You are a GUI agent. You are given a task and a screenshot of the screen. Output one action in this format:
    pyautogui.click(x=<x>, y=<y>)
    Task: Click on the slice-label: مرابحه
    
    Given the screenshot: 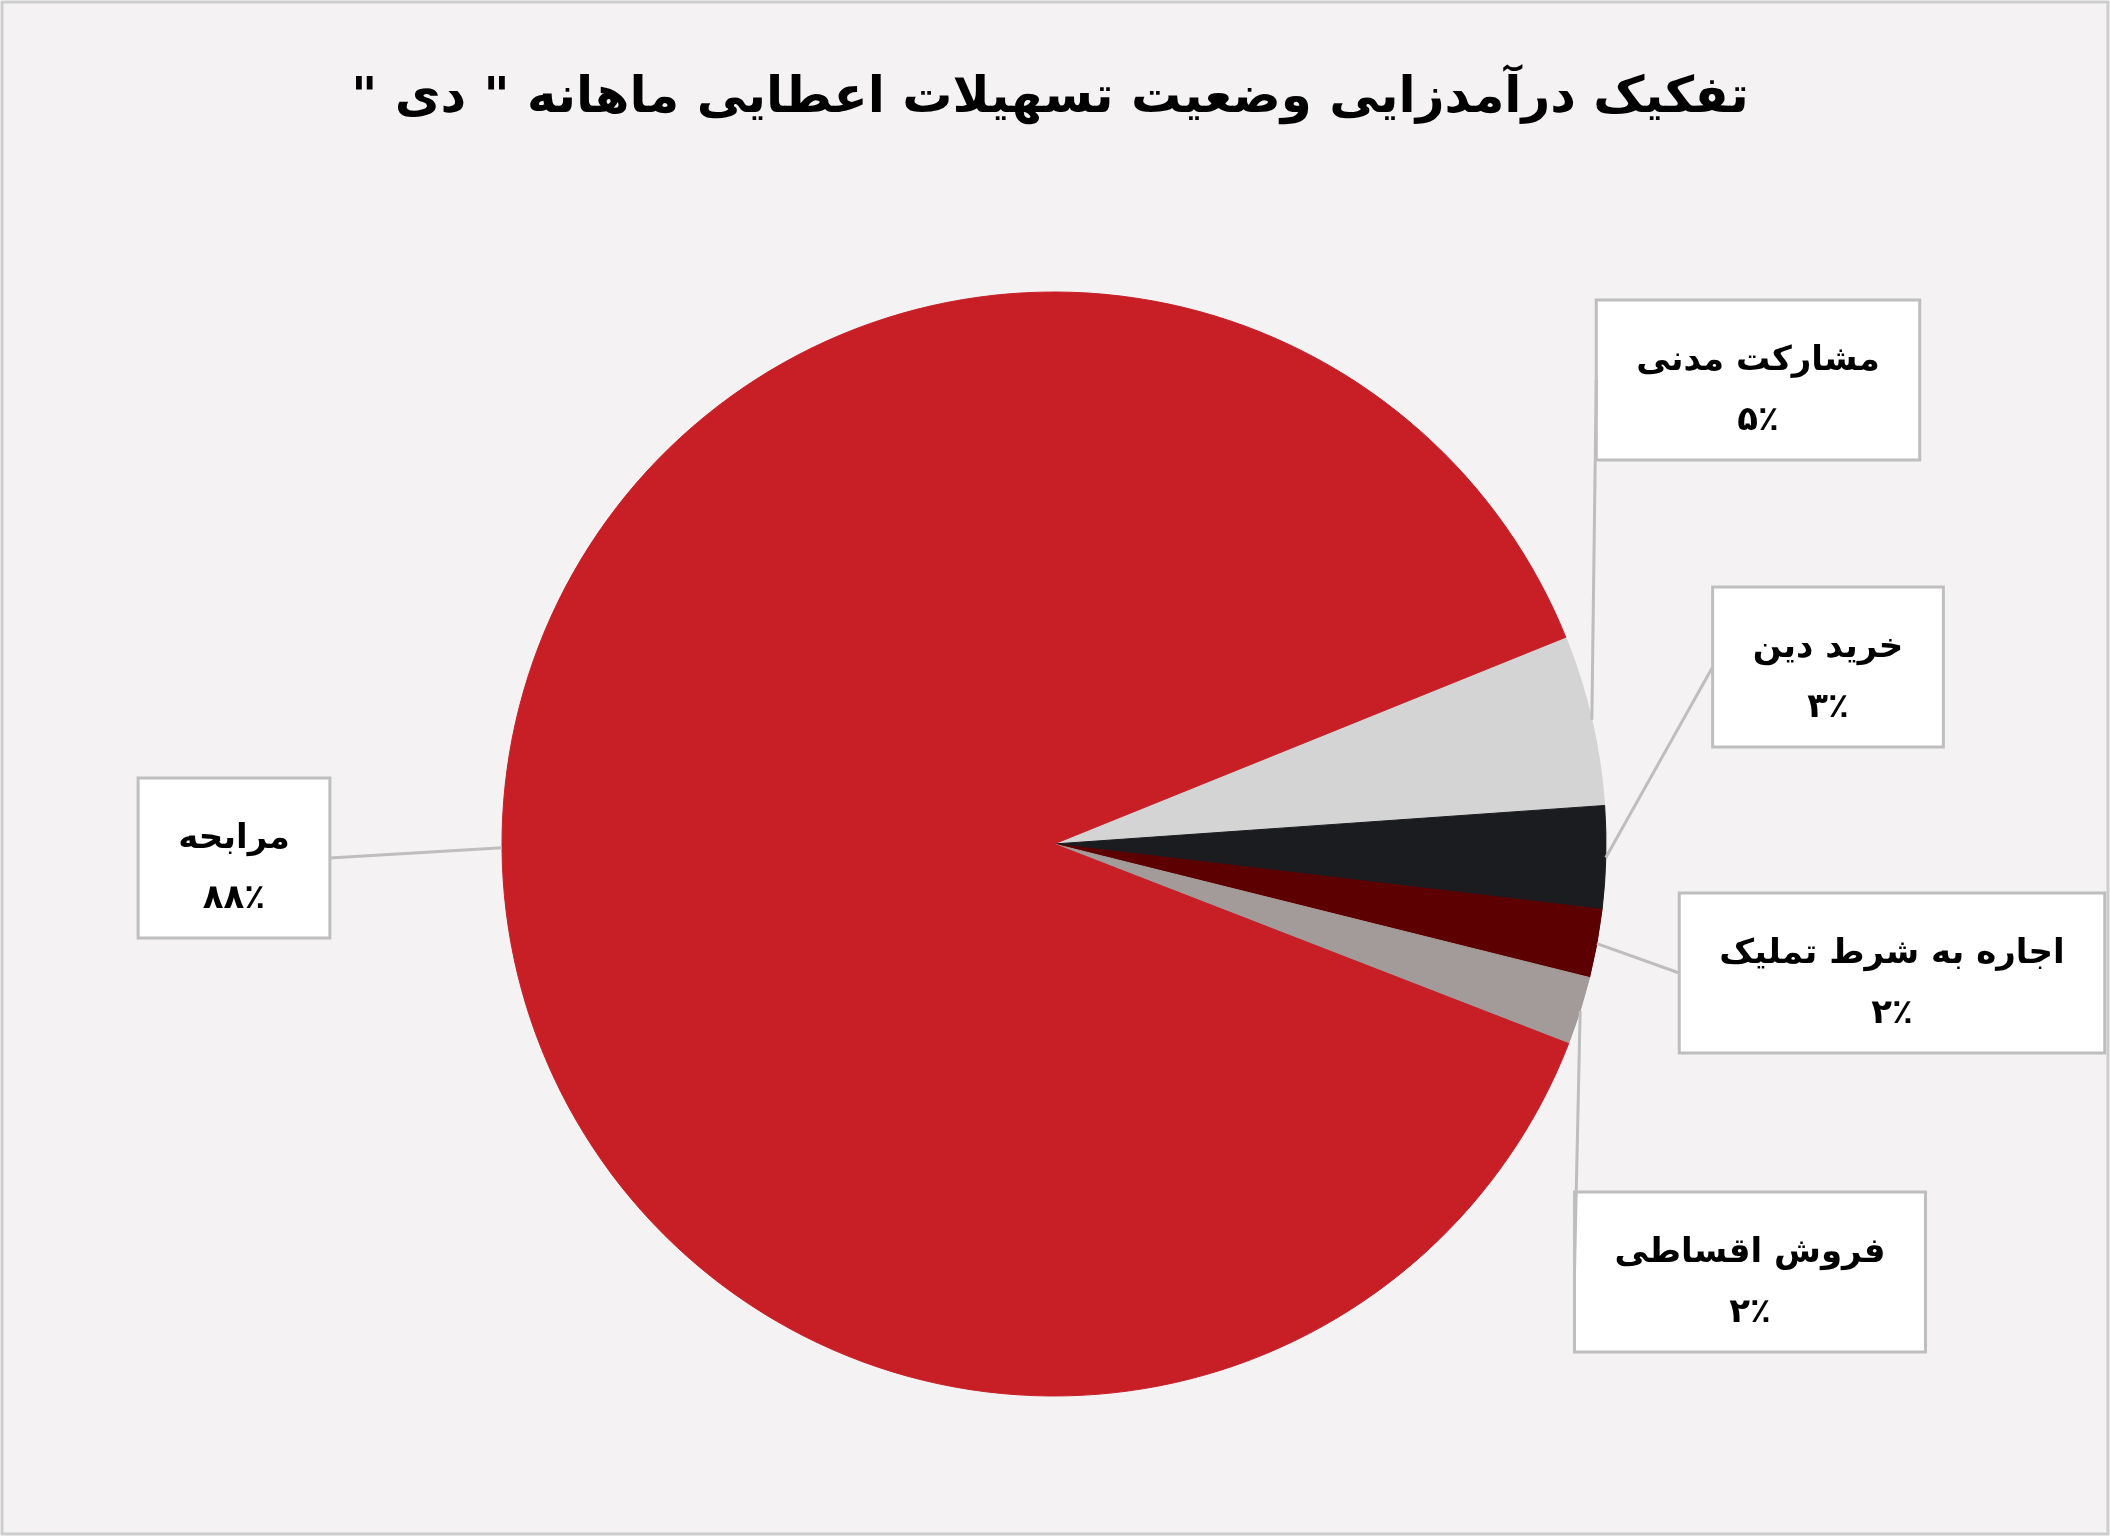 What is the action you would take?
    pyautogui.click(x=234, y=836)
    